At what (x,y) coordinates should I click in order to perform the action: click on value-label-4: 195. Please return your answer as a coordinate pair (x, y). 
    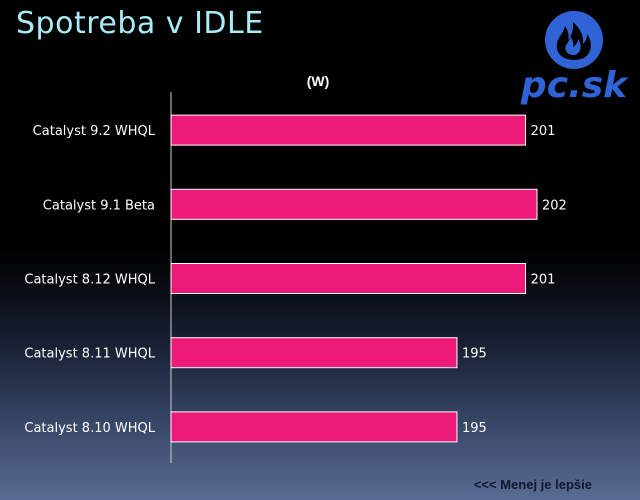
    Looking at the image, I should click on (474, 428).